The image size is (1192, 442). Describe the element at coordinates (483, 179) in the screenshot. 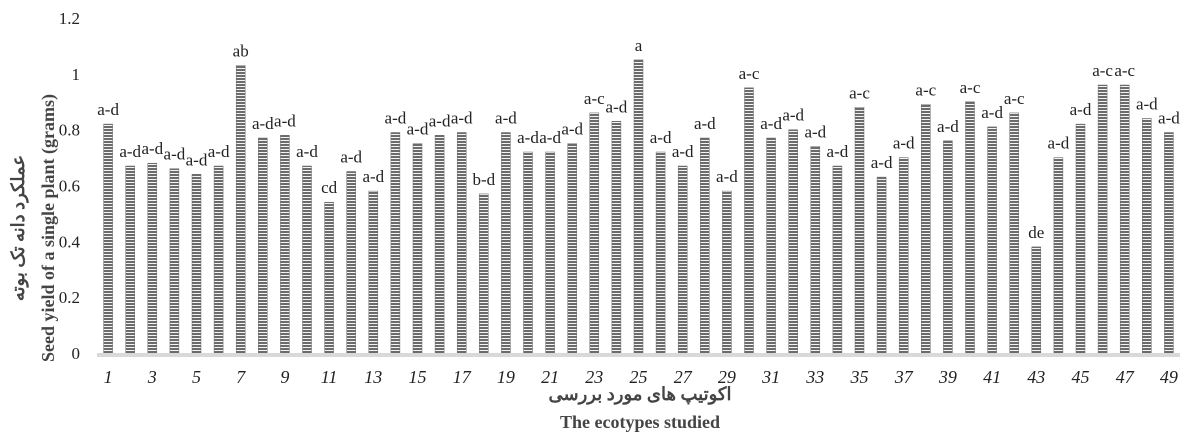

I see `data-label: b-d` at that location.